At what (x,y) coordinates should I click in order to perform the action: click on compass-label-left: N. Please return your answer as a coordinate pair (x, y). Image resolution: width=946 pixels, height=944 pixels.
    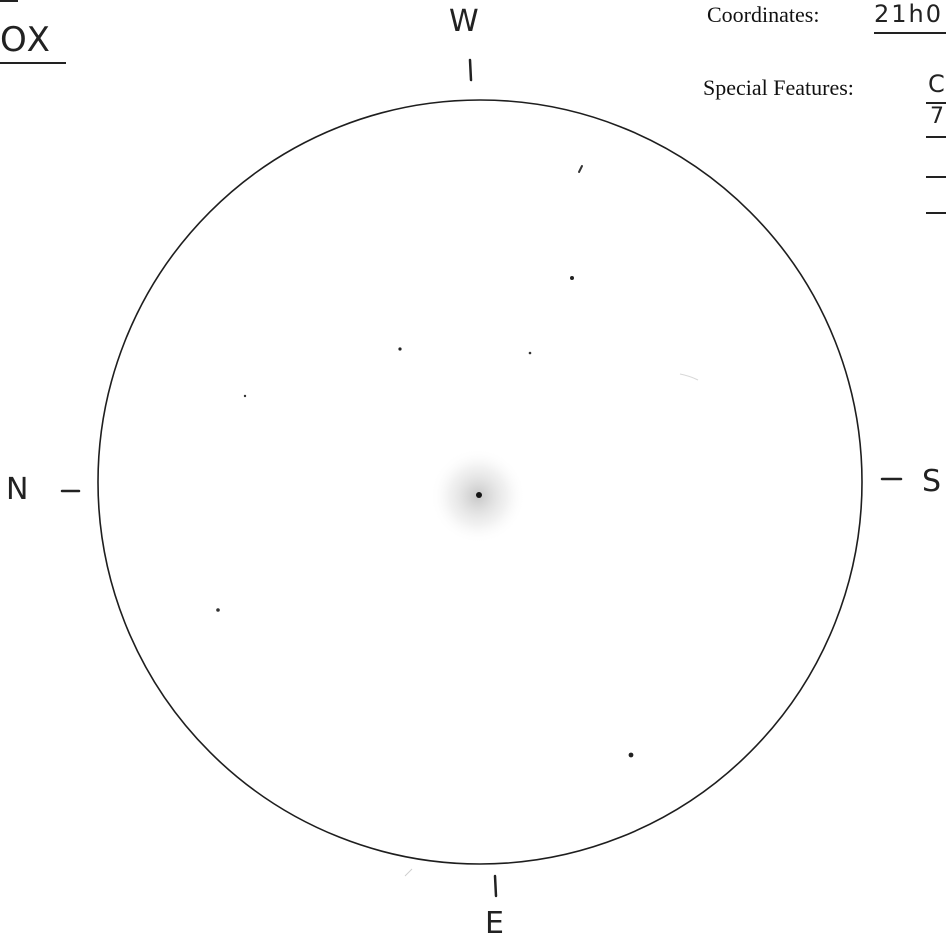
    Looking at the image, I should click on (17, 489).